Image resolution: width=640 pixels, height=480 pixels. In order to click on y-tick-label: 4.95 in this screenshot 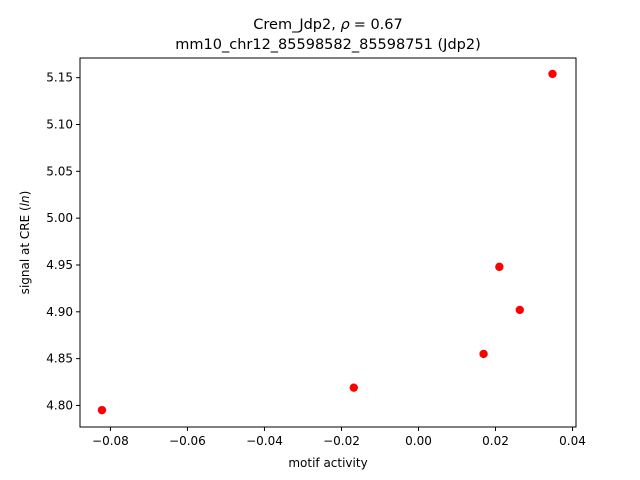, I will do `click(59, 265)`.